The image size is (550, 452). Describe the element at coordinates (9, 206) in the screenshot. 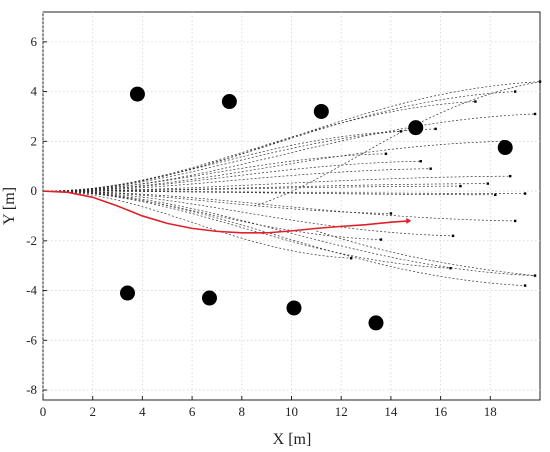

I see `y-axis-label: Y [m]` at that location.